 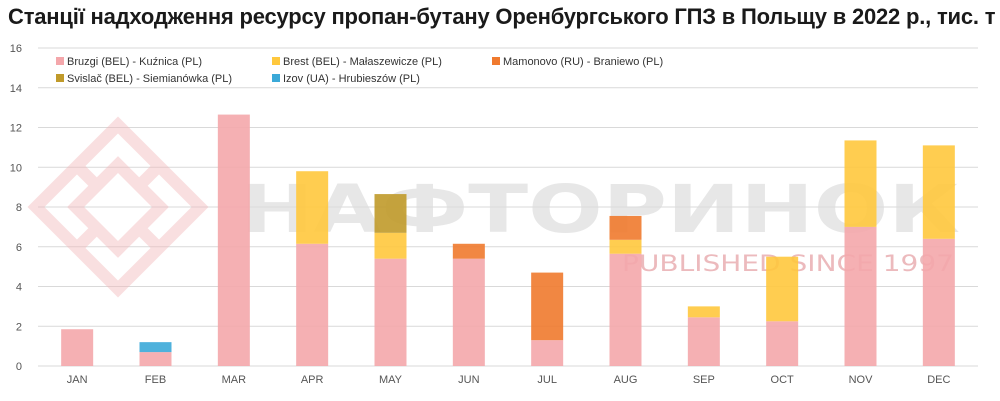 I want to click on y-tick-label: 10, so click(x=16, y=168).